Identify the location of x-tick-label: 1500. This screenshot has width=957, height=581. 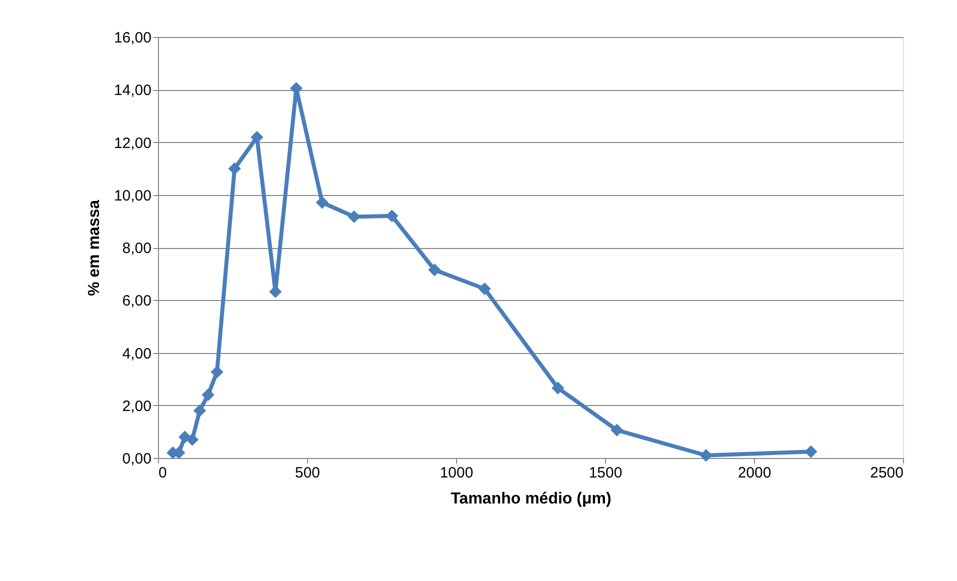
(605, 473).